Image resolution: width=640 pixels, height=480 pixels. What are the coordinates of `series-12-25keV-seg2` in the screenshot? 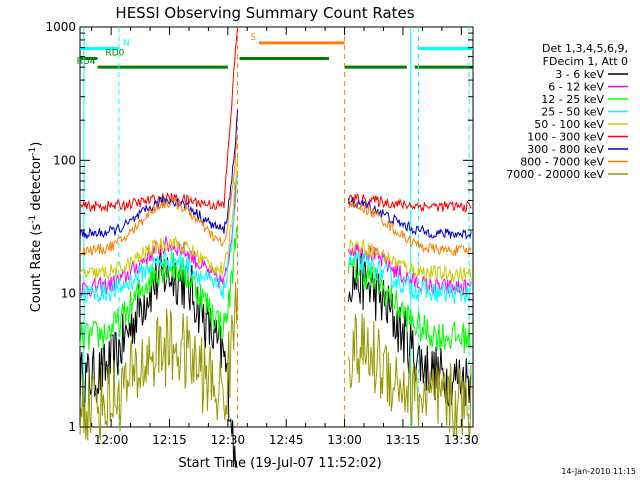 It's located at (410, 305).